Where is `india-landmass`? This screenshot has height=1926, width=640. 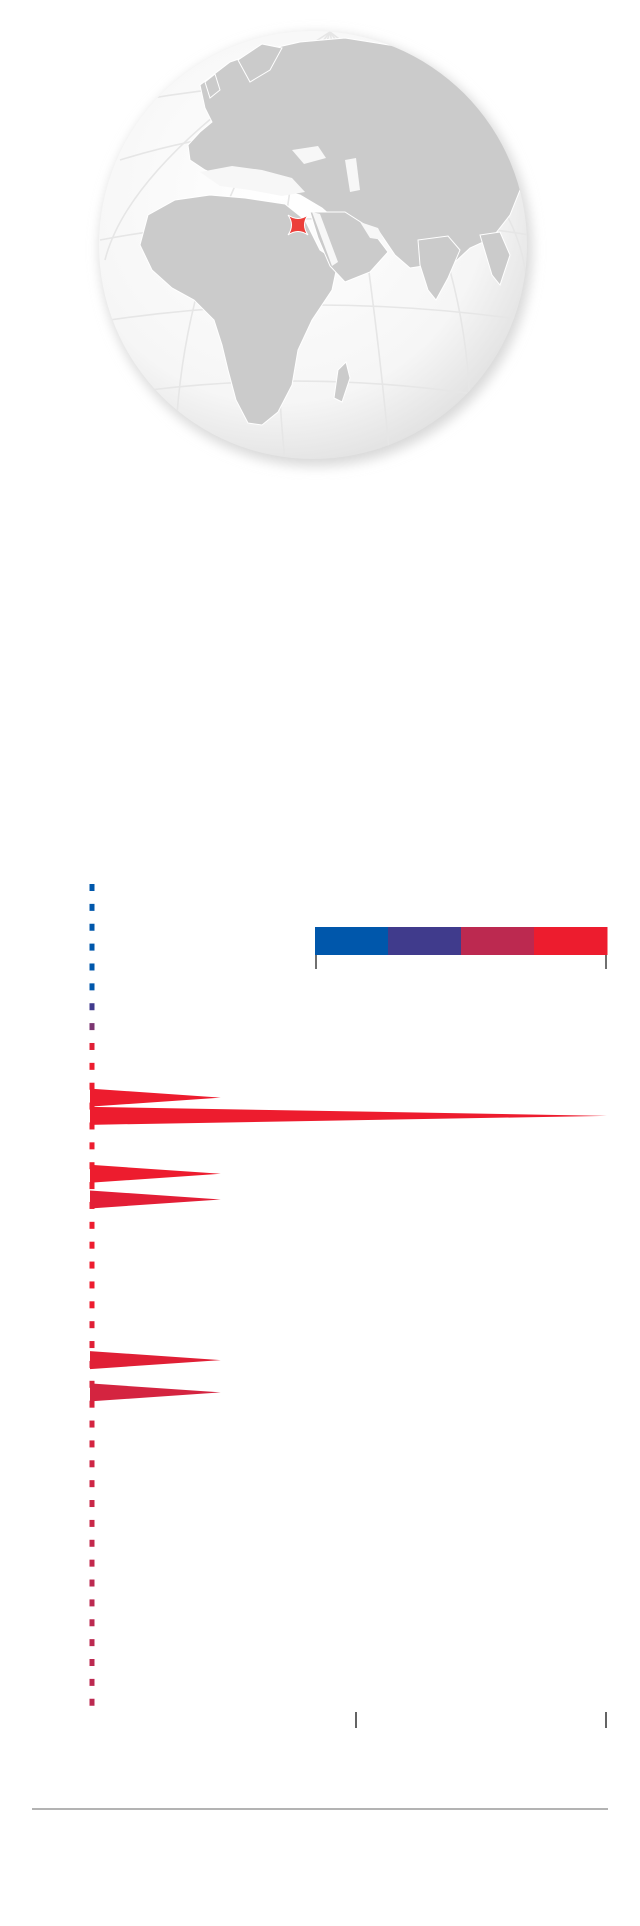 india-landmass is located at coordinates (439, 268).